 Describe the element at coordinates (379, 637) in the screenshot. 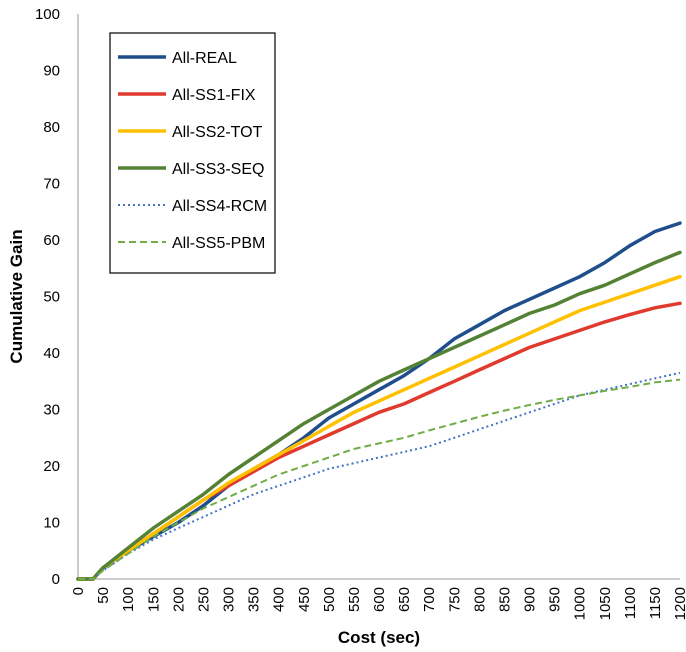

I see `x-axis-title: Cost (sec)` at that location.